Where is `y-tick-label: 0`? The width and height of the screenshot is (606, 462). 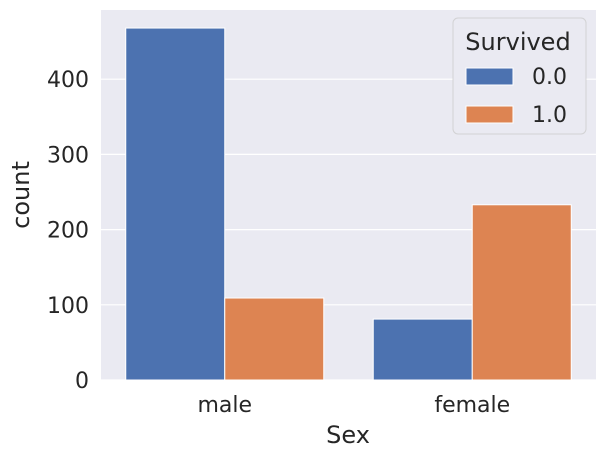 y-tick-label: 0 is located at coordinates (82, 381).